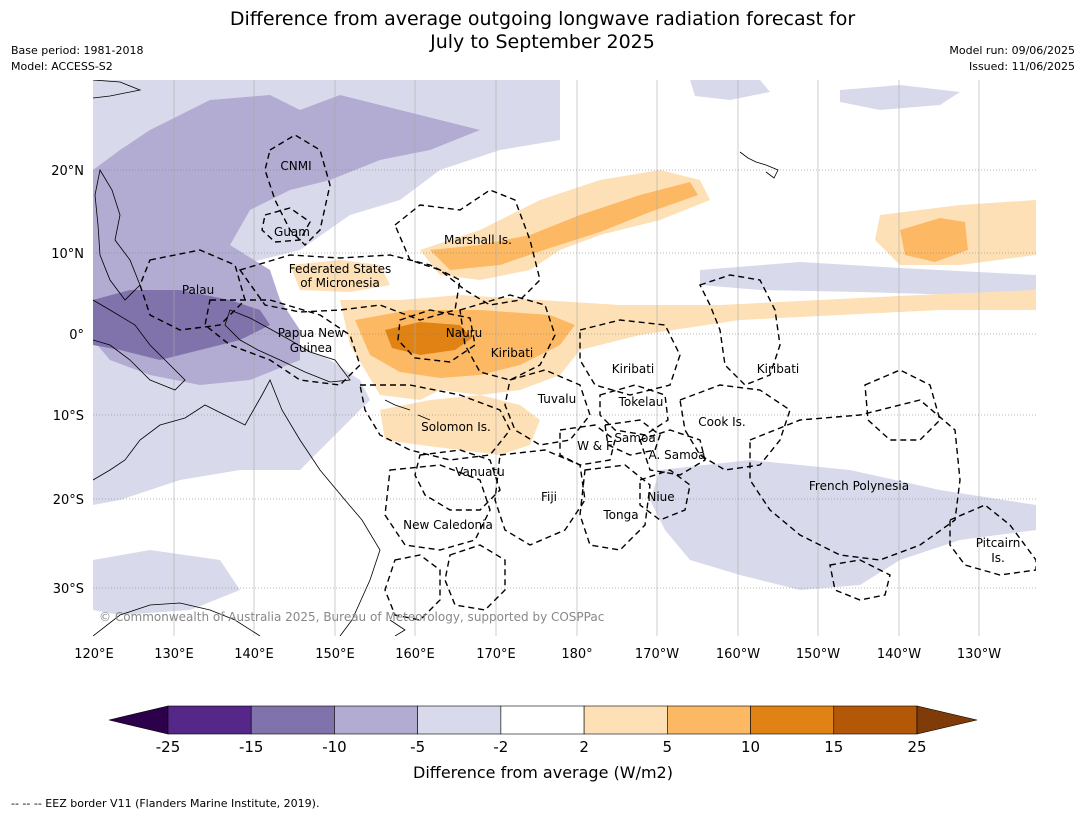  Describe the element at coordinates (436, 336) in the screenshot. I see `eez-nauru` at that location.